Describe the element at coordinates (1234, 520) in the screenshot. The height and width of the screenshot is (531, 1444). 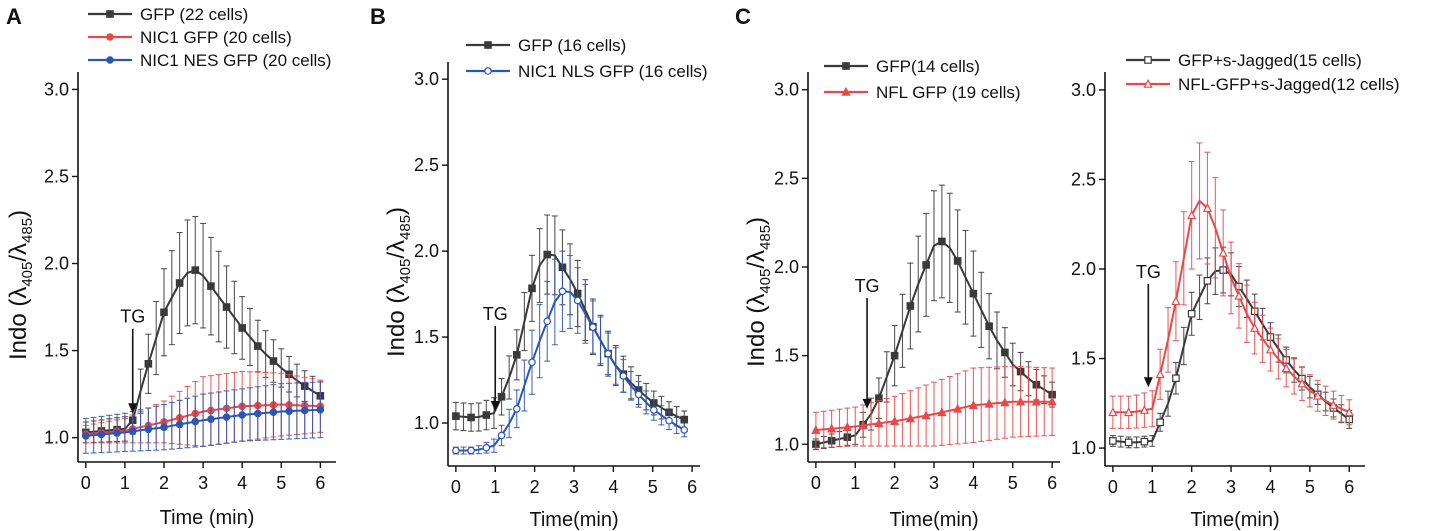
I see `x-axis-label: Time(min)` at that location.